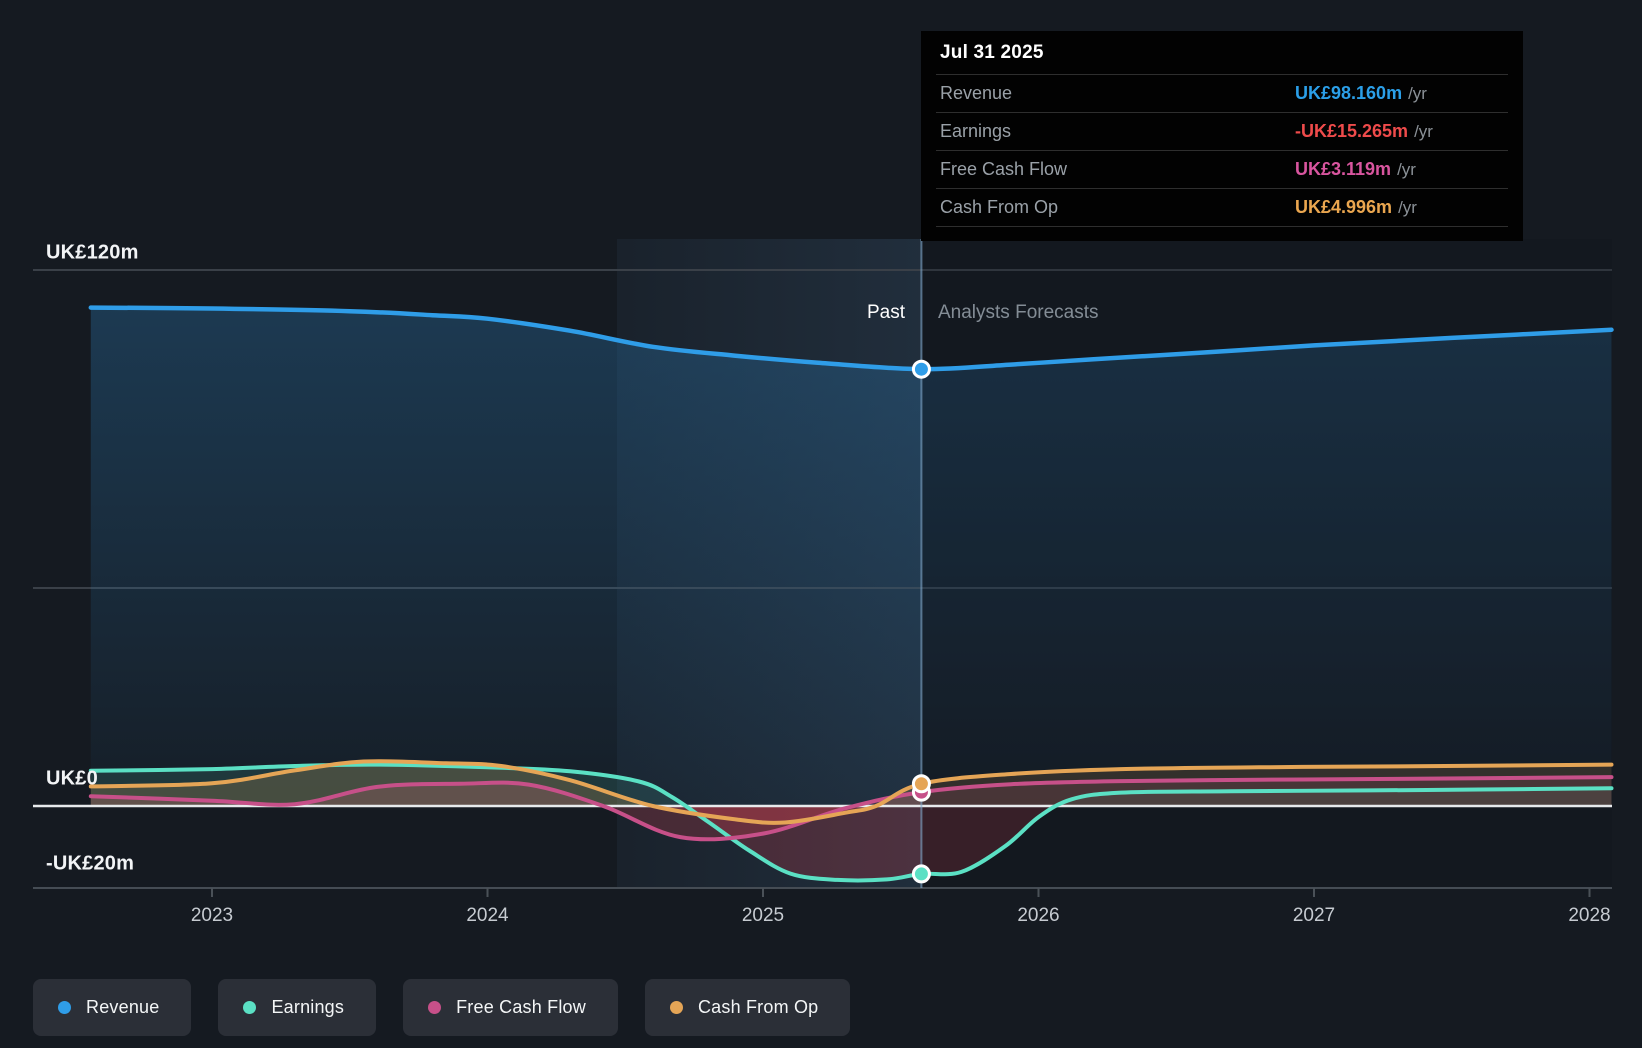 Image resolution: width=1642 pixels, height=1048 pixels. I want to click on tooltip-date: Jul 31 2025, so click(992, 52).